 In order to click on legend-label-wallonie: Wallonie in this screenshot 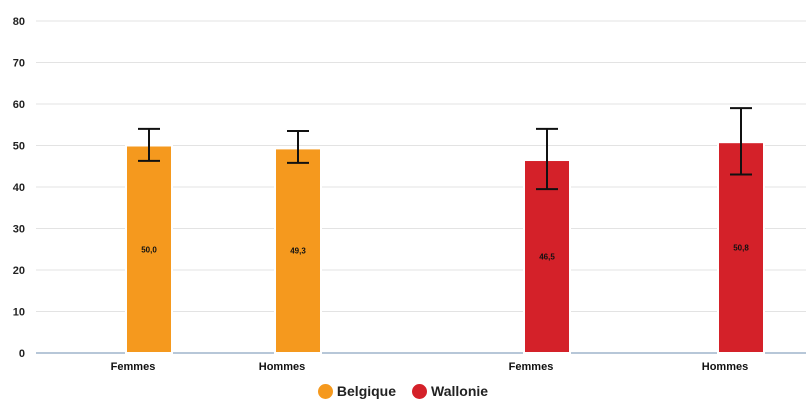, I will do `click(460, 391)`.